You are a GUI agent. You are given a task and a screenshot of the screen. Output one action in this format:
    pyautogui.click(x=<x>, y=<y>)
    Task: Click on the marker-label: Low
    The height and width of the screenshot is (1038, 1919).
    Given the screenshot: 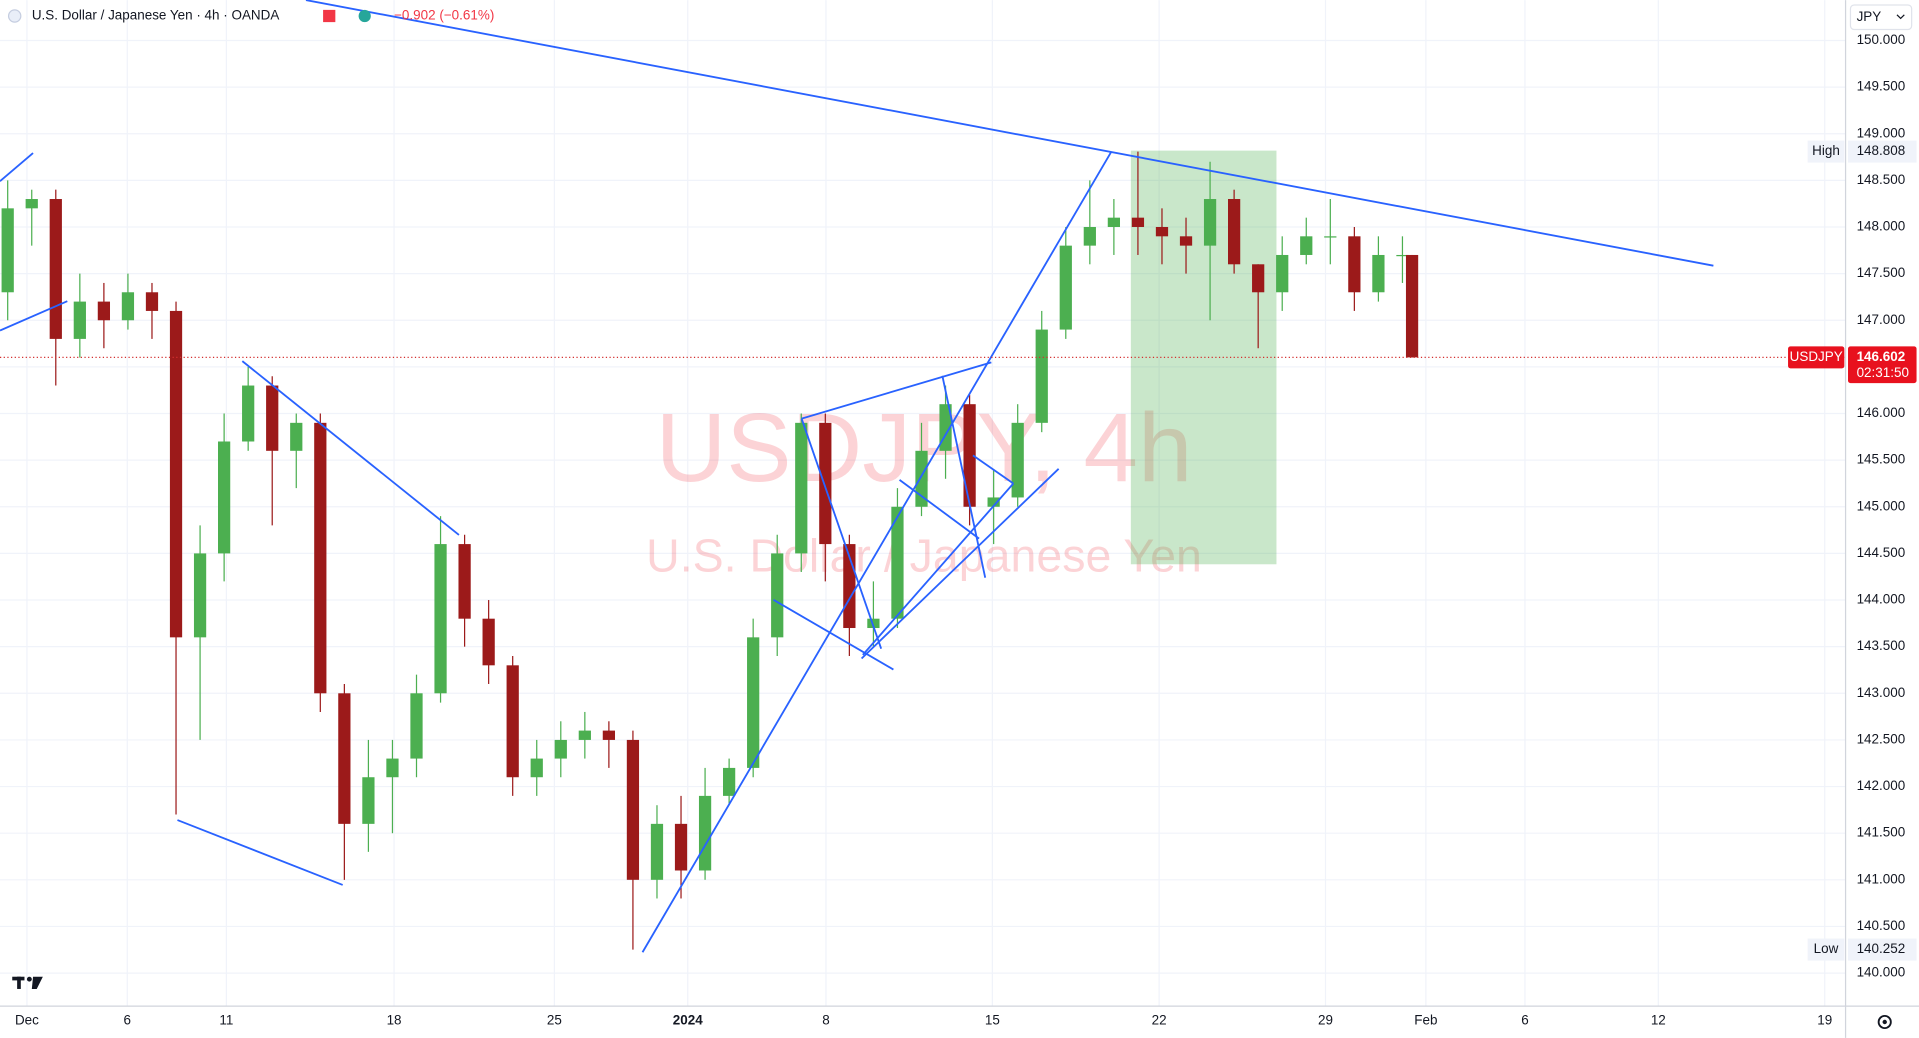 What is the action you would take?
    pyautogui.click(x=1826, y=948)
    